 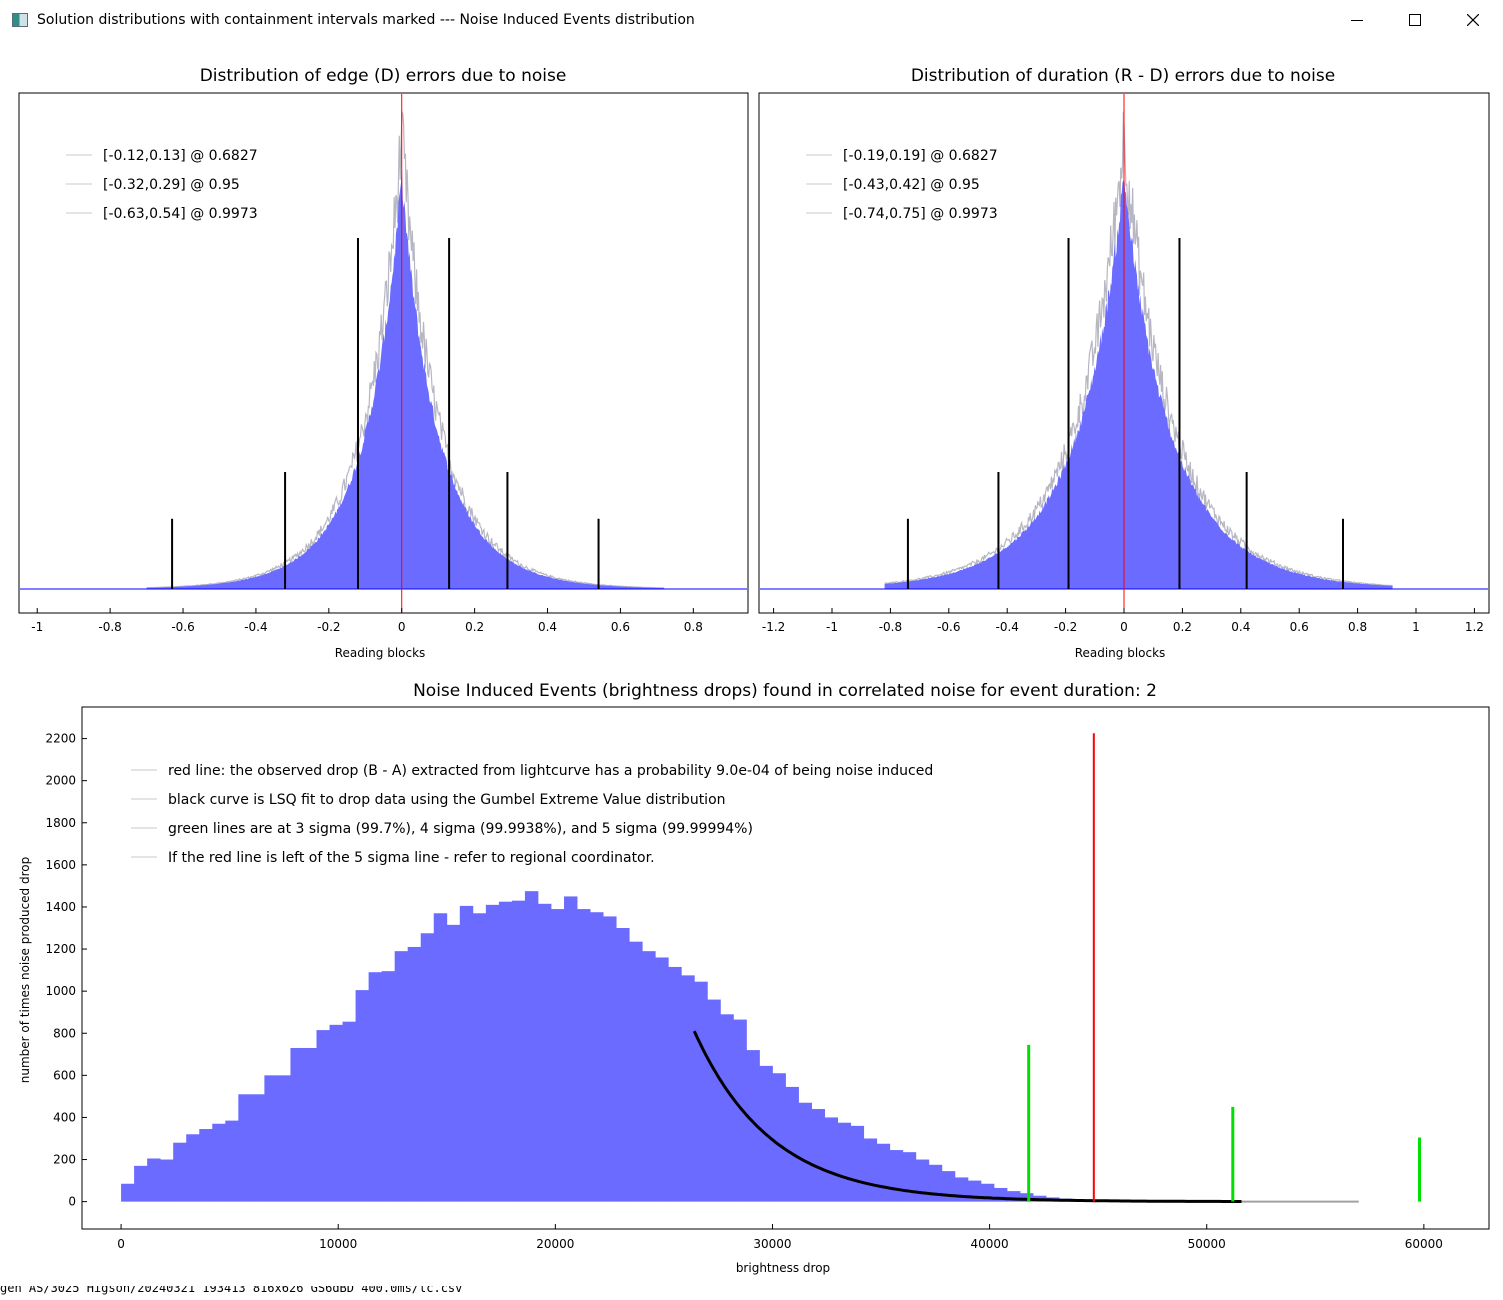 What do you see at coordinates (990, 1244) in the screenshot?
I see `x-tick-label: 40000` at bounding box center [990, 1244].